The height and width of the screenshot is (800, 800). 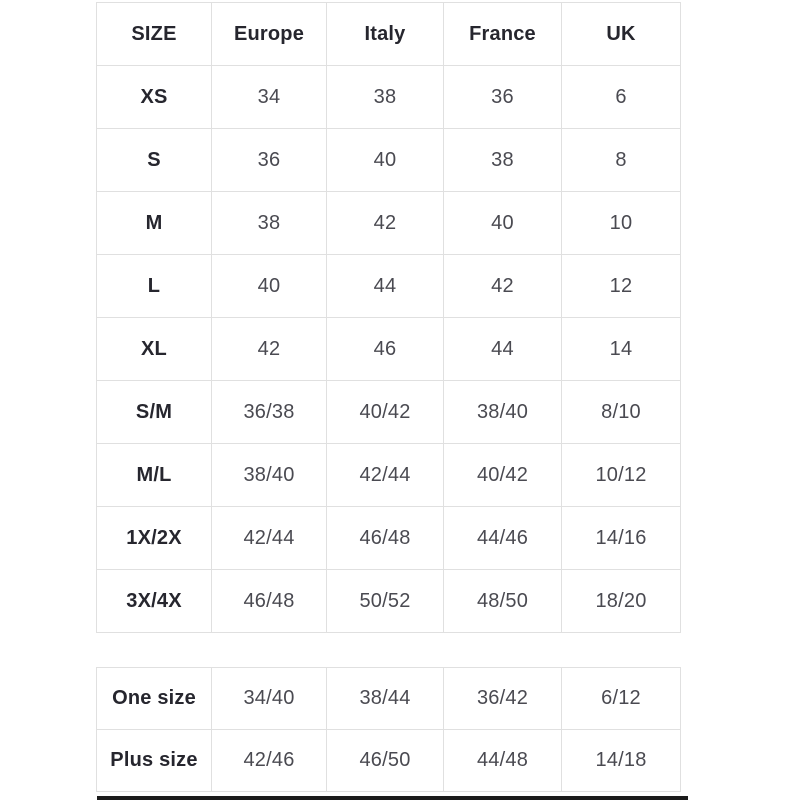 What do you see at coordinates (154, 34) in the screenshot?
I see `column-header: SIZE` at bounding box center [154, 34].